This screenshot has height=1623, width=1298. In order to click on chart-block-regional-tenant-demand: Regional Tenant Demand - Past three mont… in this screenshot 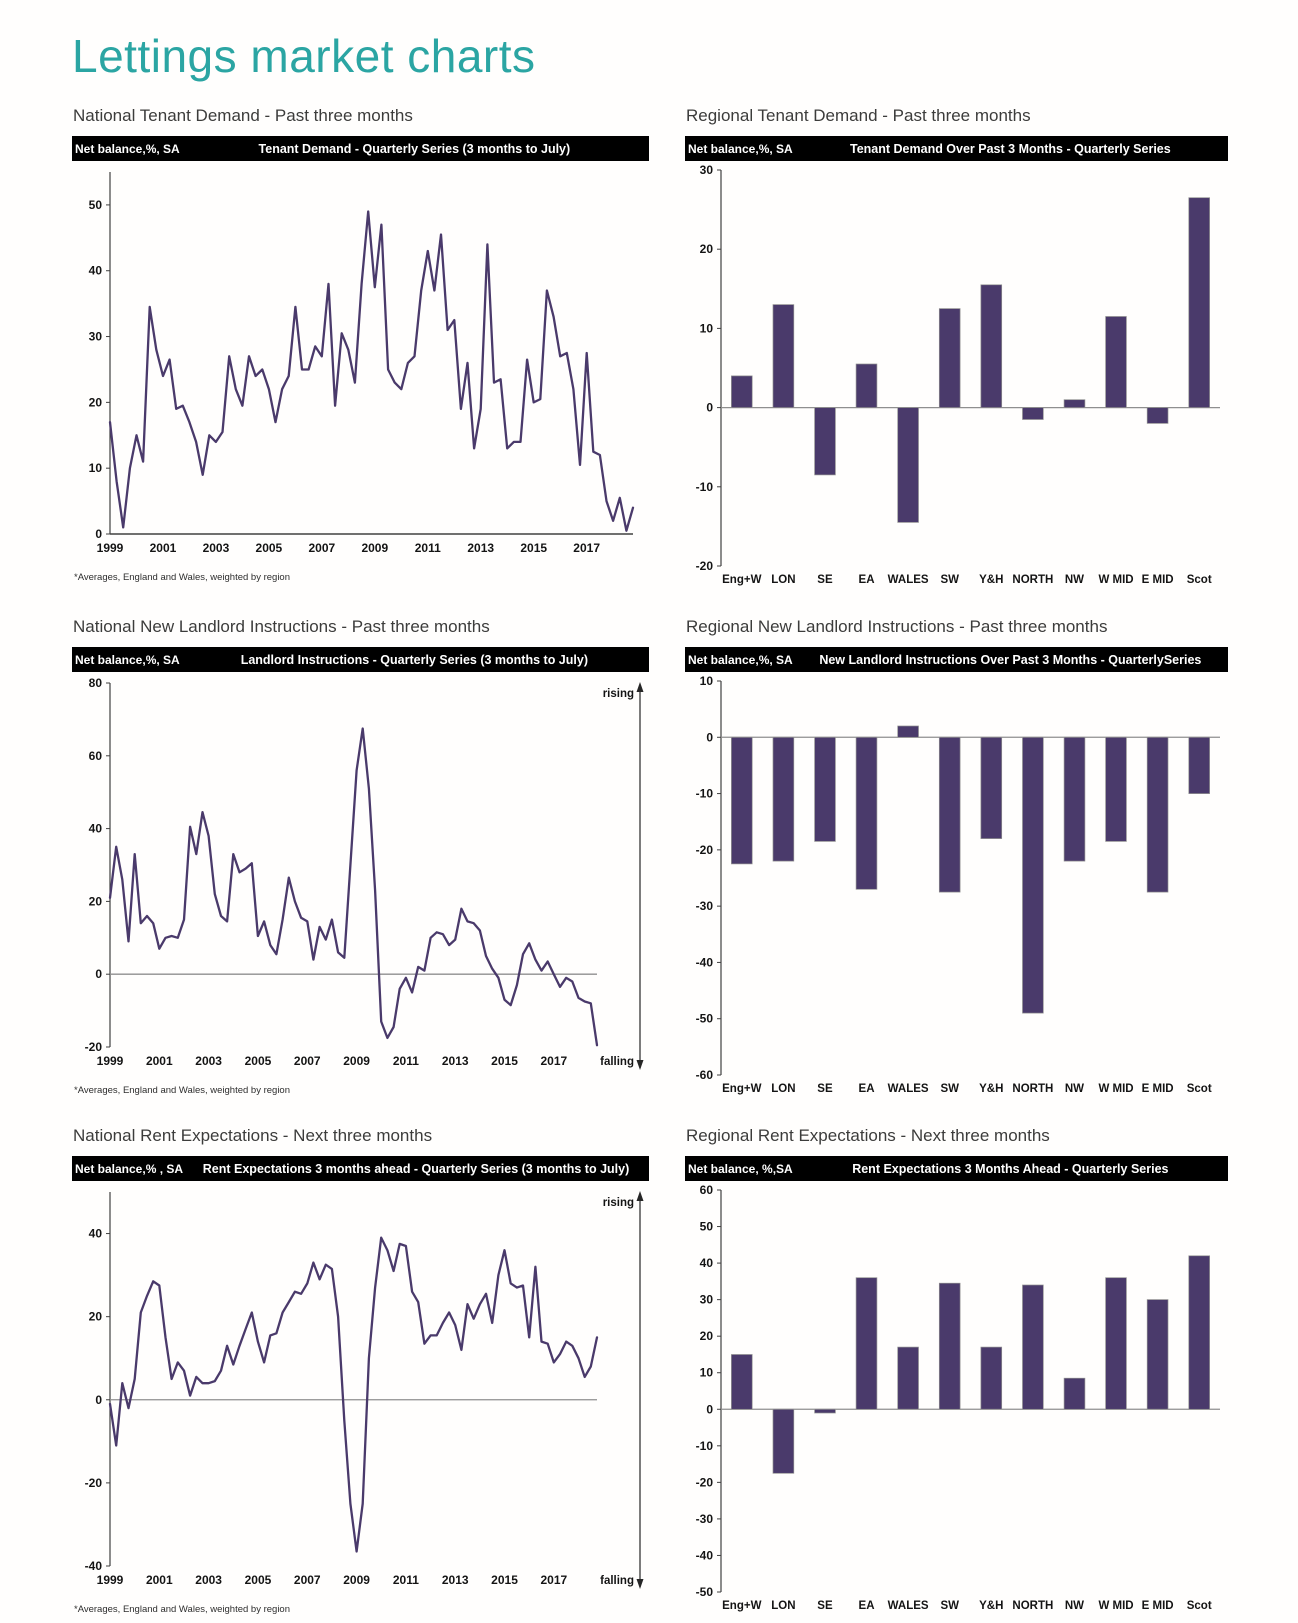, I will do `click(956, 351)`.